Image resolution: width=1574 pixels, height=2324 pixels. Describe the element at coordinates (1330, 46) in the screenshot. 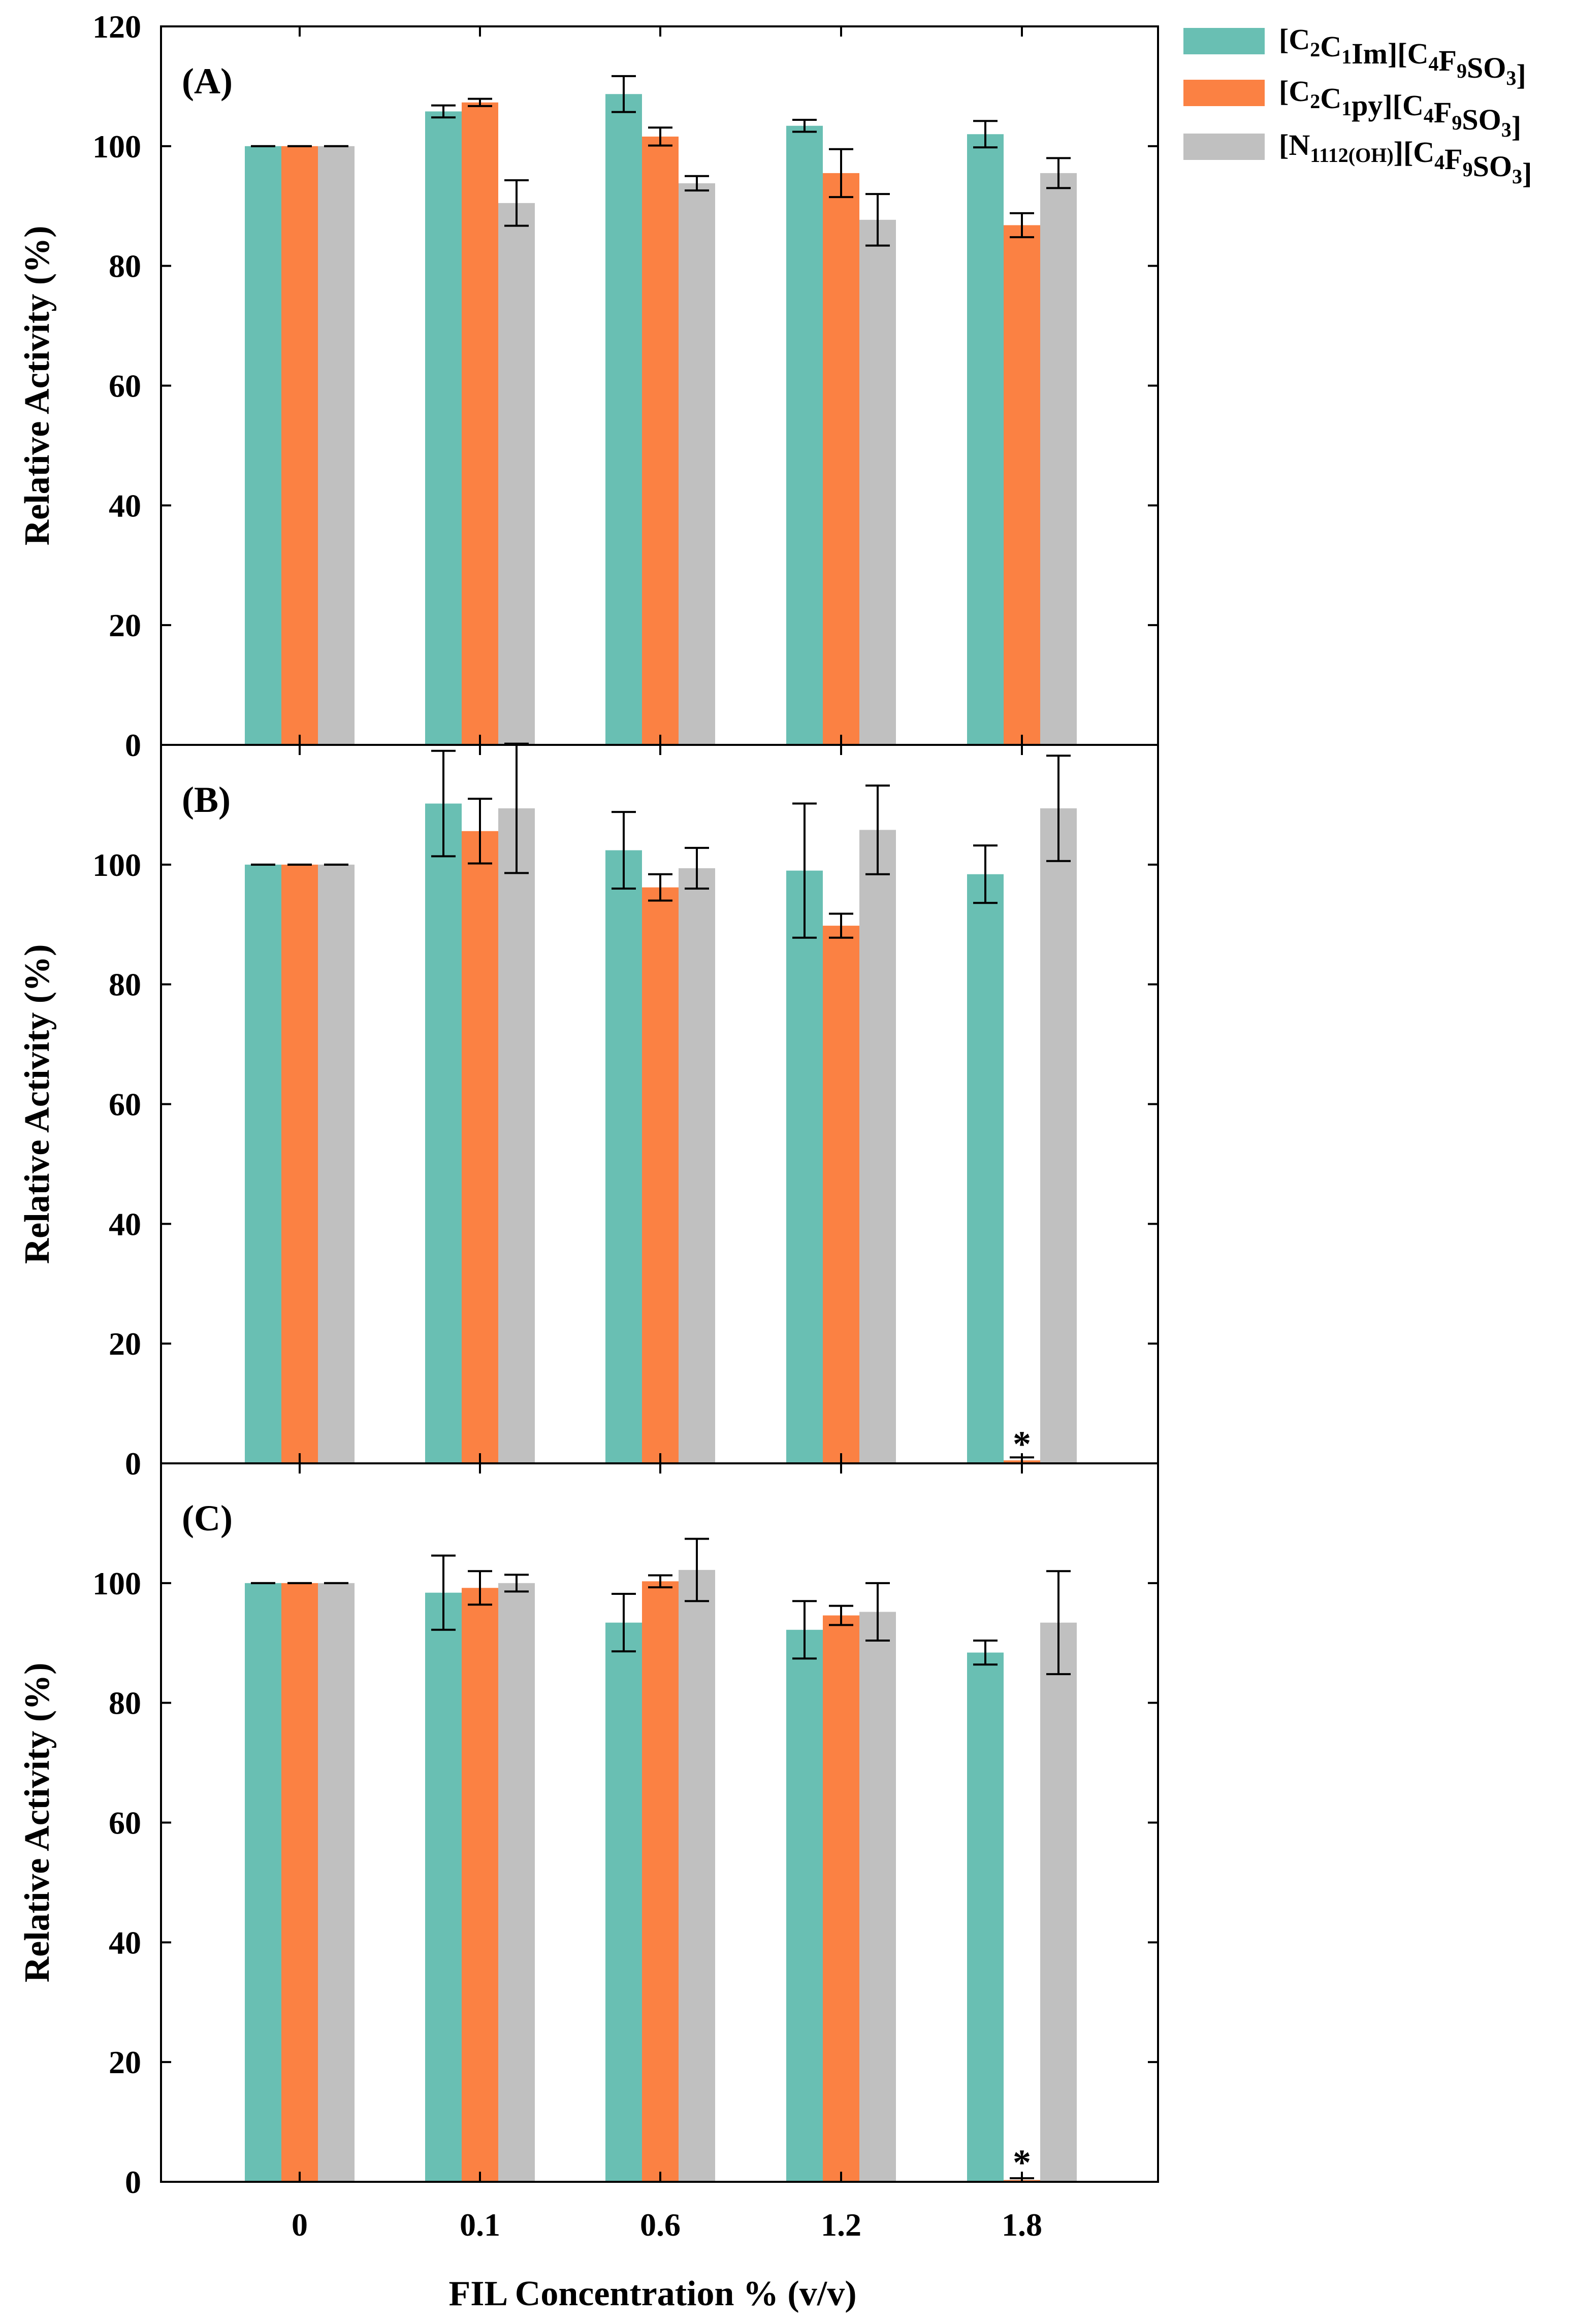

I see `legend-text-part: C` at that location.